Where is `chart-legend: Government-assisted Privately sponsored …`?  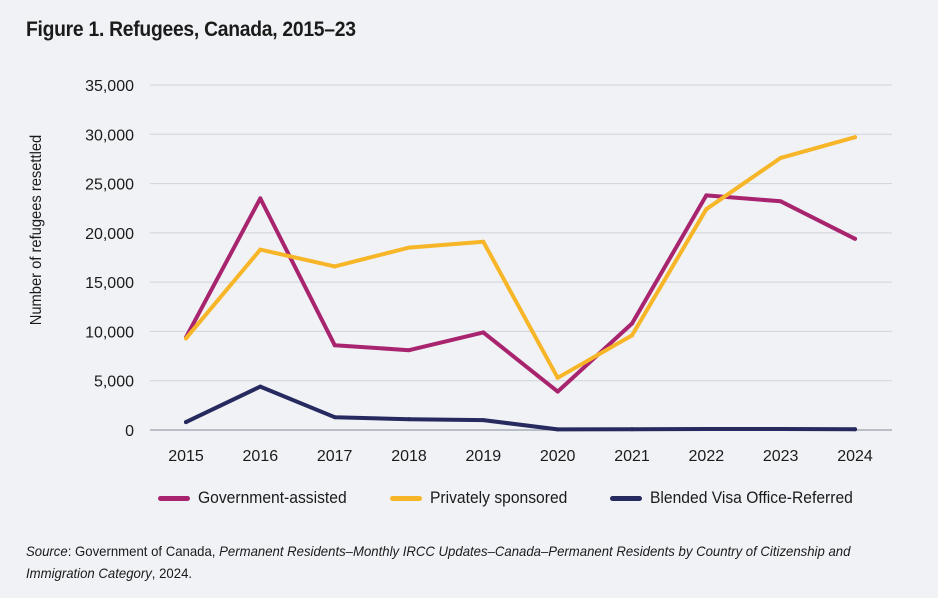
chart-legend: Government-assisted Privately sponsored … is located at coordinates (469, 503).